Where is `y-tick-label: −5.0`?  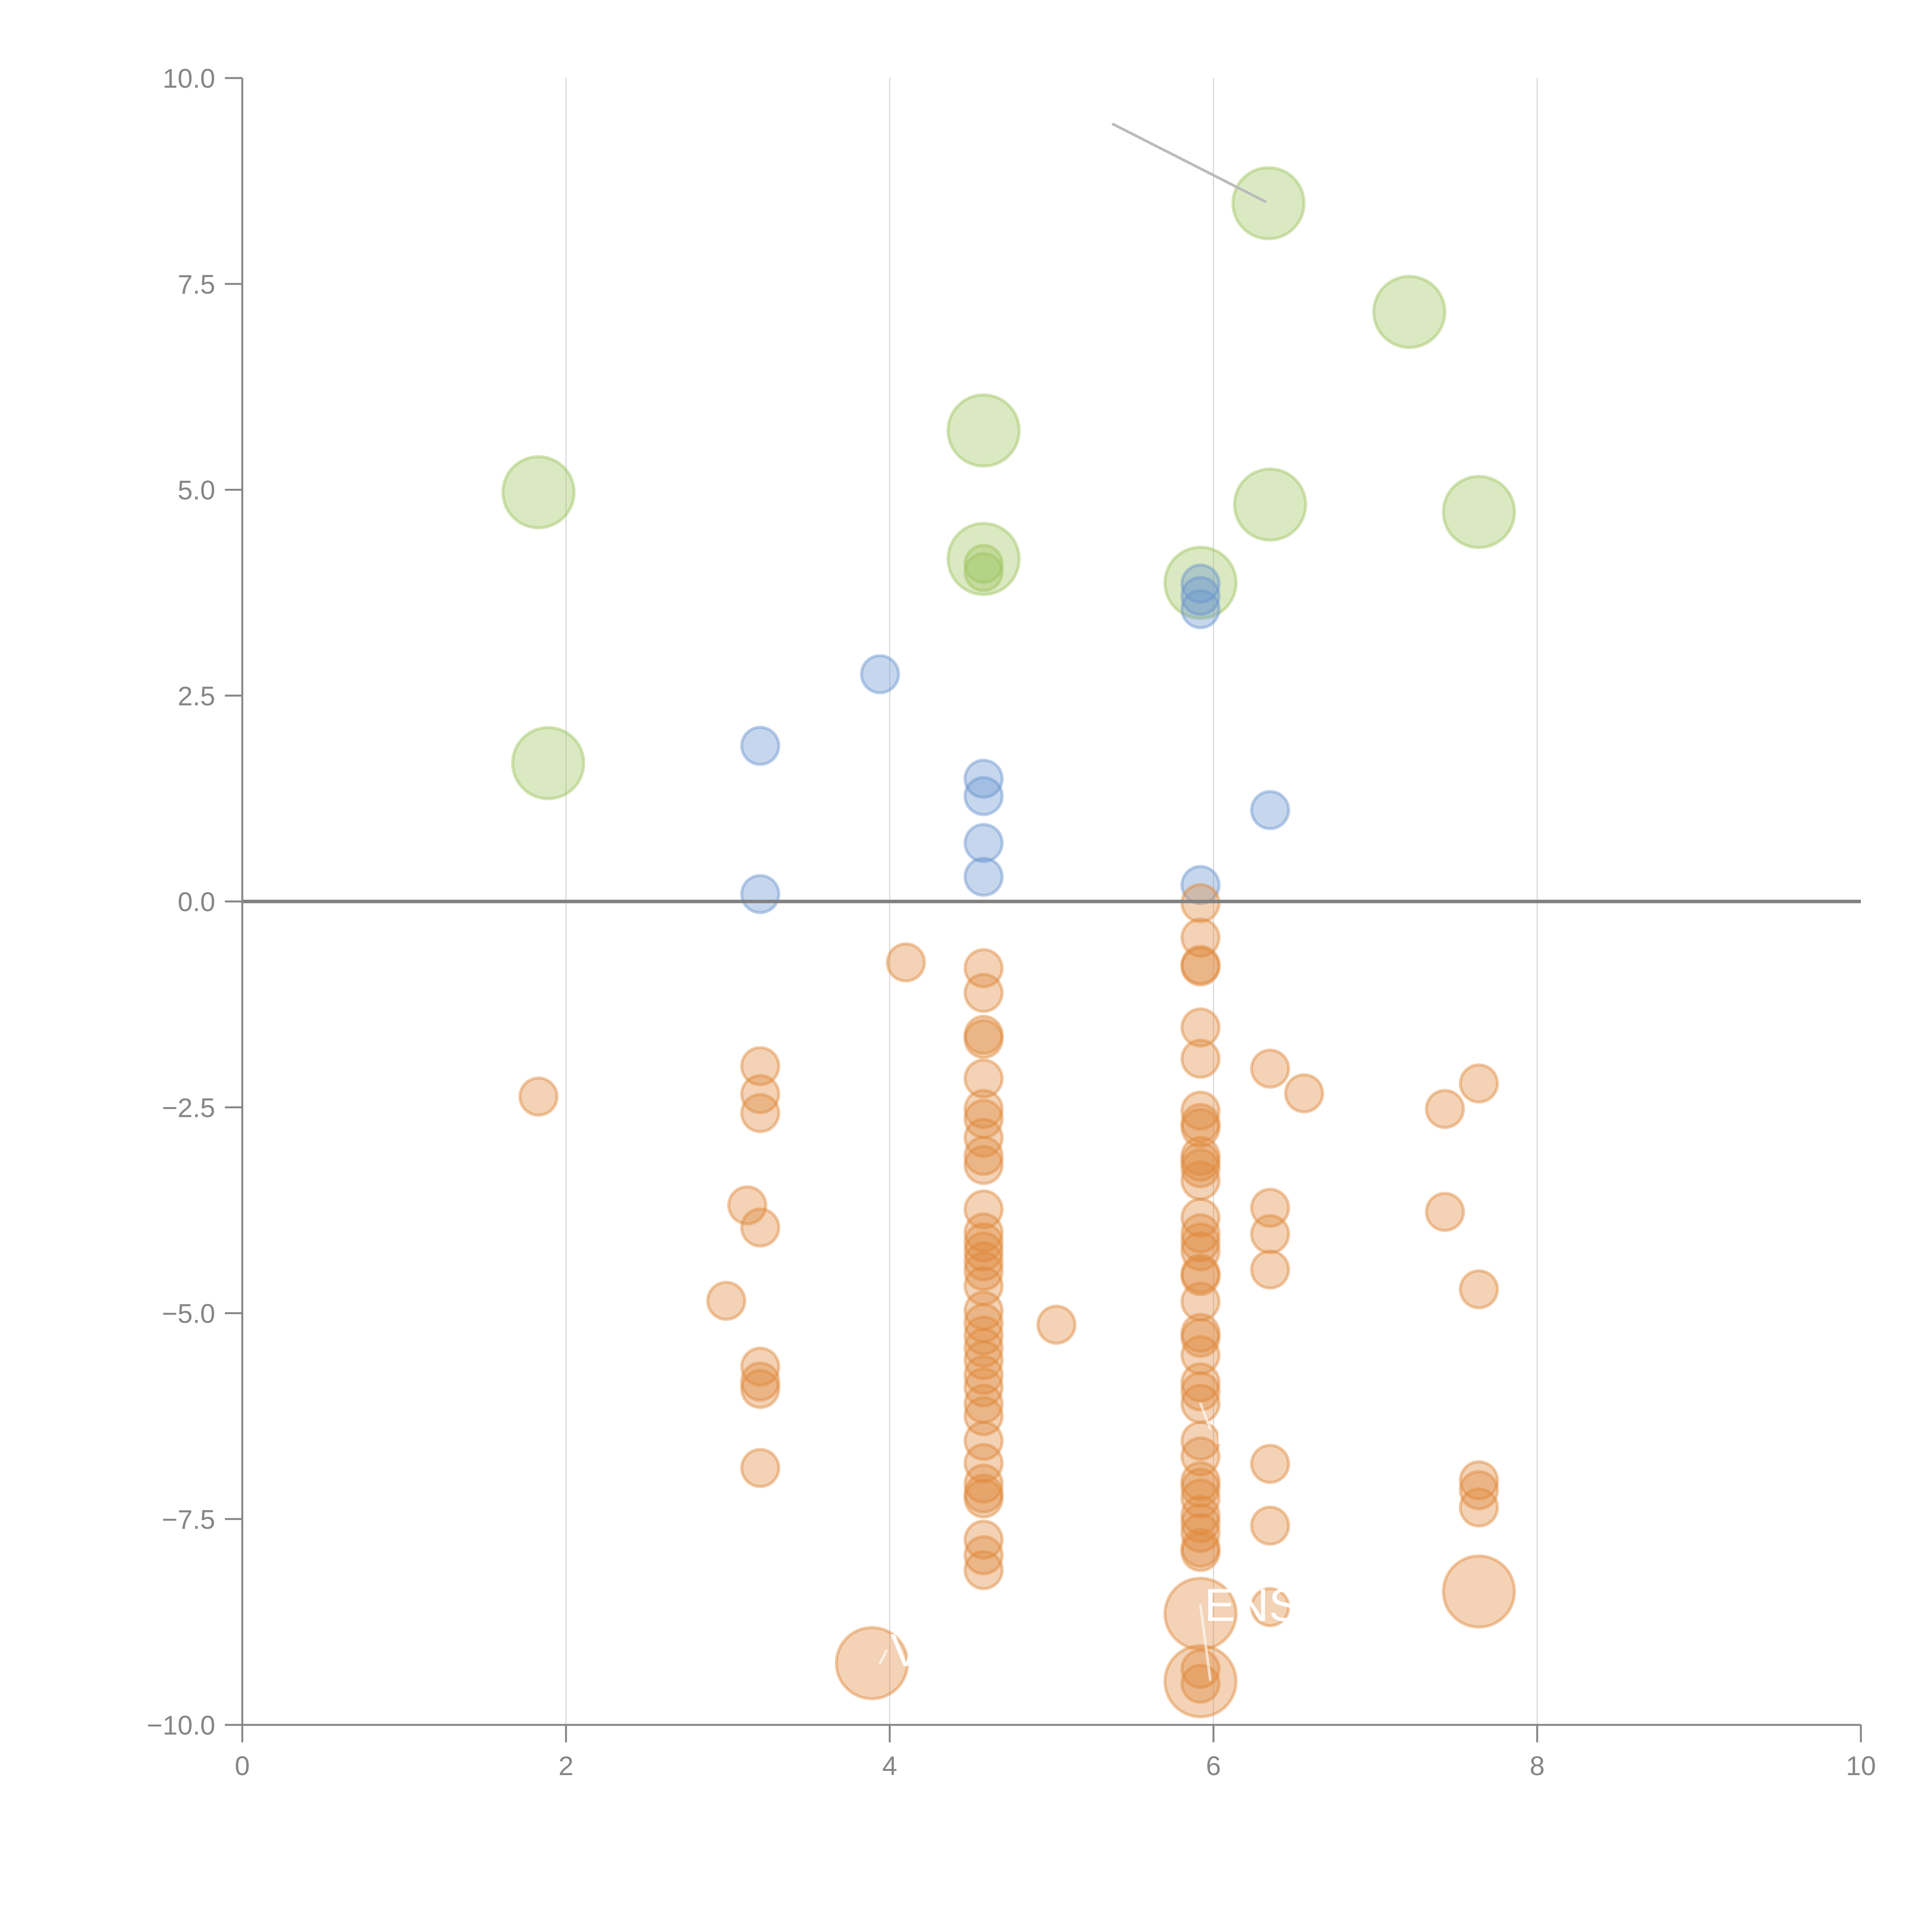 y-tick-label: −5.0 is located at coordinates (189, 1314).